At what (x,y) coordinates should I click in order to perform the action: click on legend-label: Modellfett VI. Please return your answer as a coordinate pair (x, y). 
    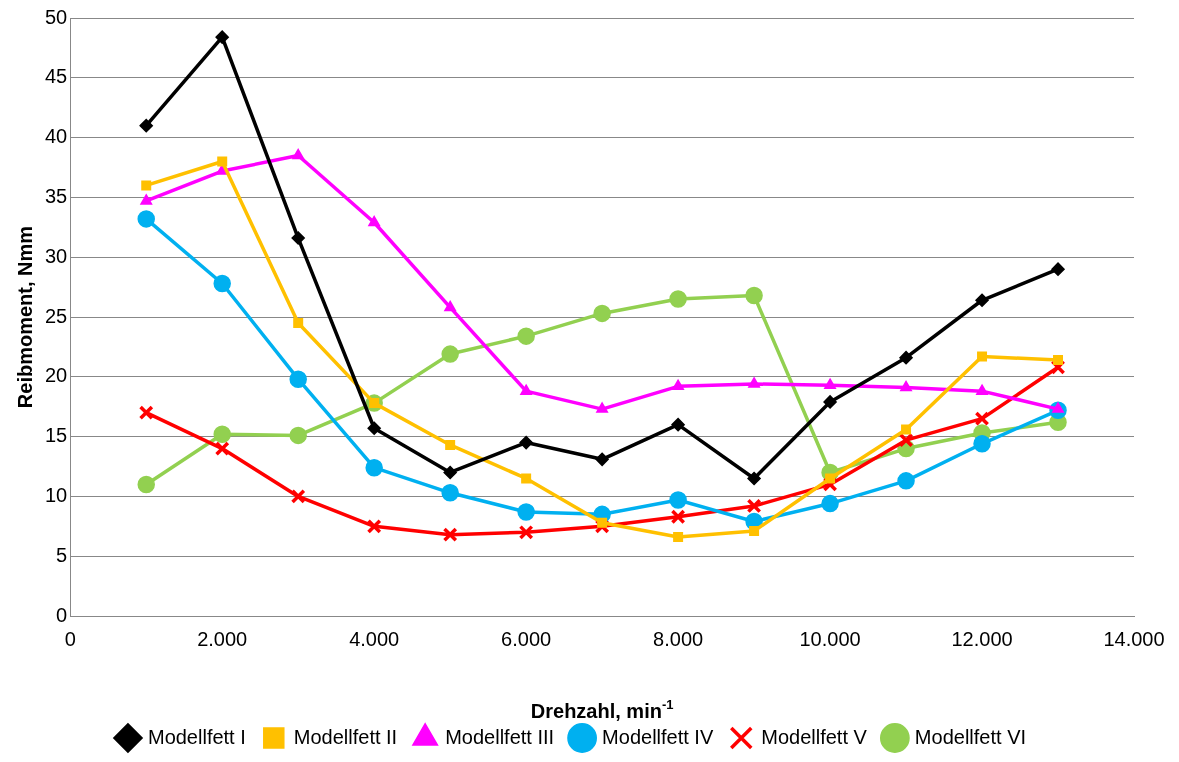
    Looking at the image, I should click on (970, 736).